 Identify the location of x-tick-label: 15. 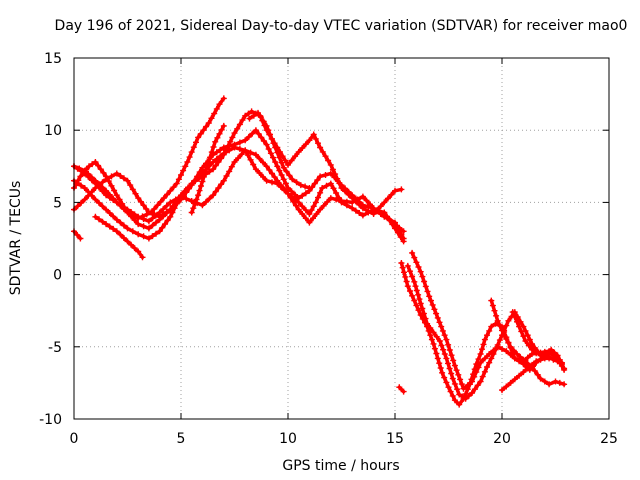
(395, 439).